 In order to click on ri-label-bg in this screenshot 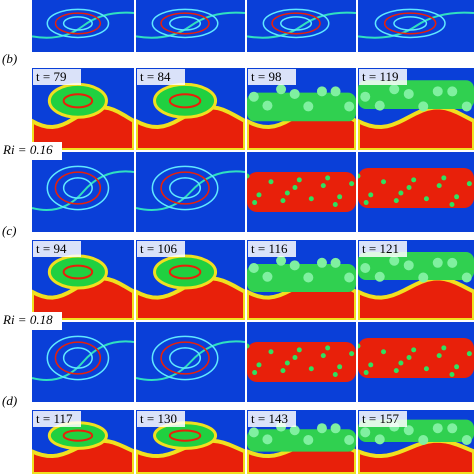, I will do `click(31, 321)`.